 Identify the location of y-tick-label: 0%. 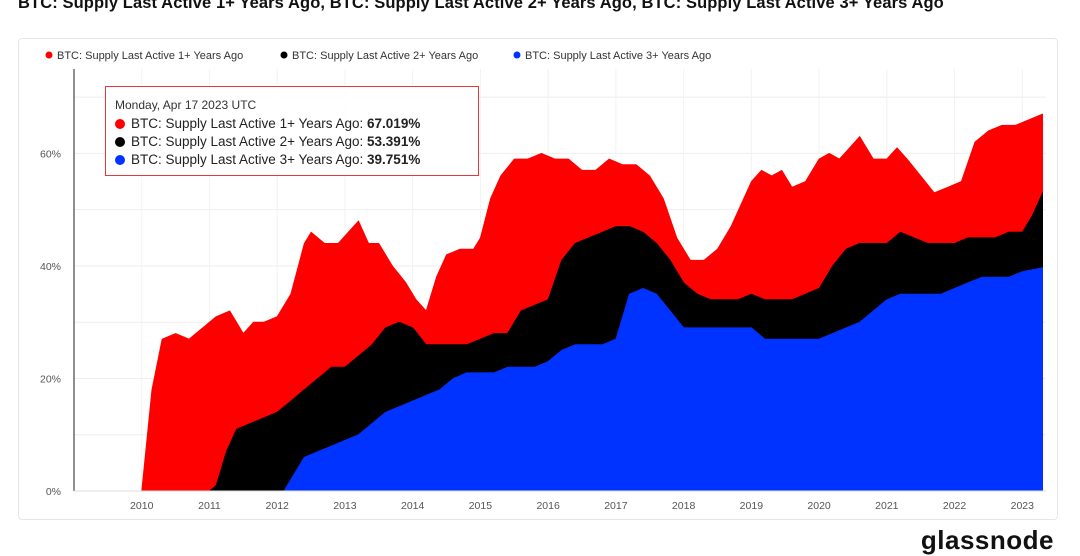
(53, 492).